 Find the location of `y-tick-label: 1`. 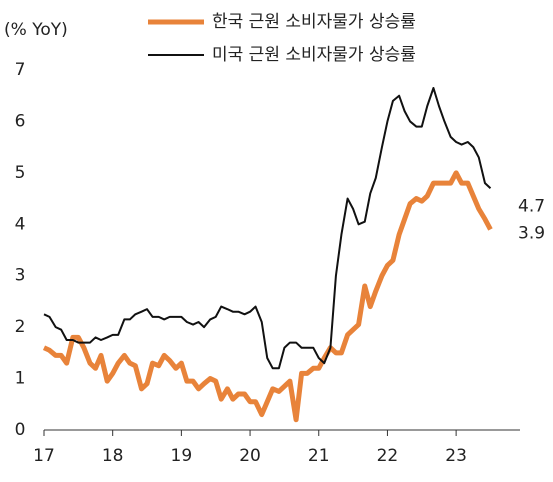

y-tick-label: 1 is located at coordinates (20, 379).